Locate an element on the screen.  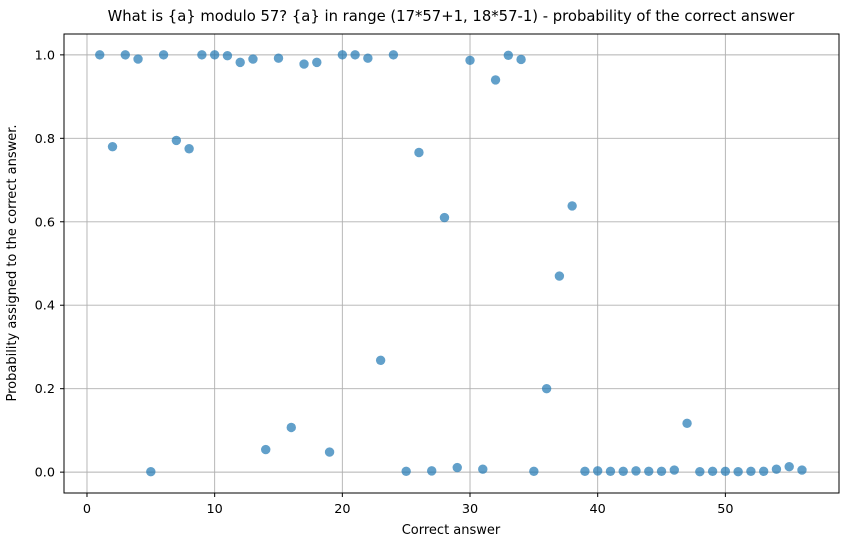
x-tick-label: 50 is located at coordinates (725, 509).